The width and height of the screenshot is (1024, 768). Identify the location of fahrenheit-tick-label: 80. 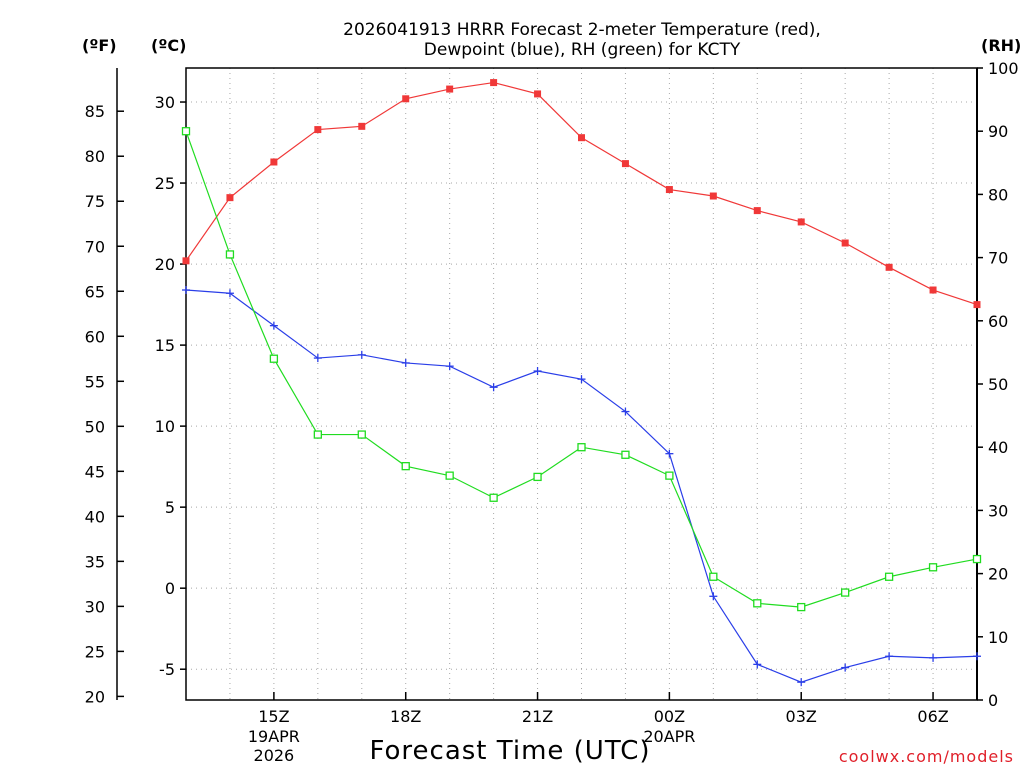
(95, 156).